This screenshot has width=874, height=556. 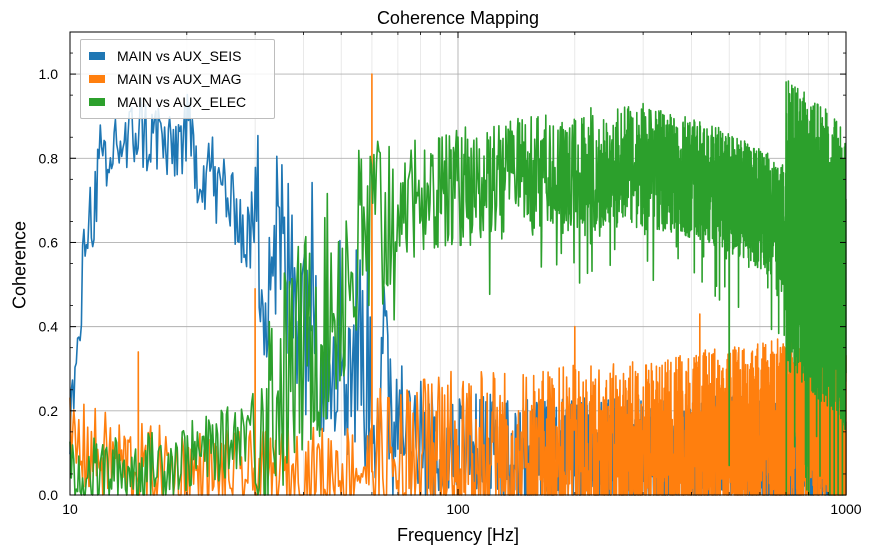 What do you see at coordinates (458, 535) in the screenshot?
I see `x-axis-label: Frequency [Hz]` at bounding box center [458, 535].